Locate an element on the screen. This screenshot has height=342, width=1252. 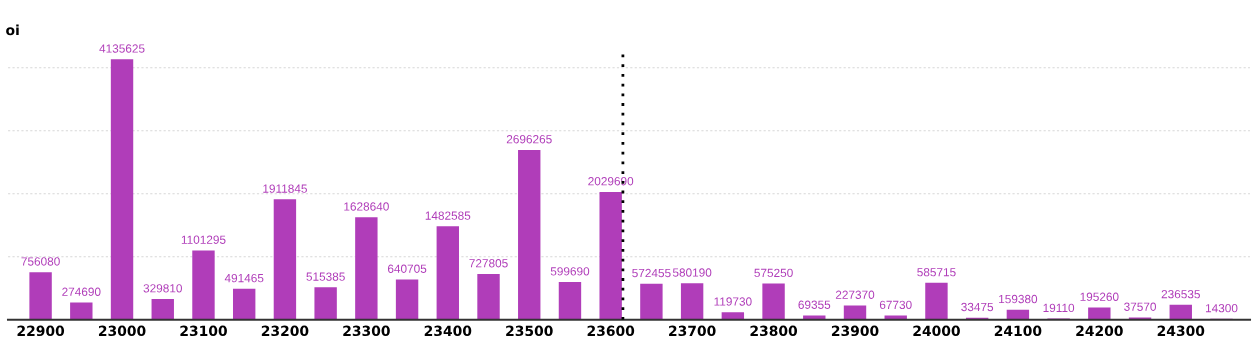
x-tick-label: 23900 is located at coordinates (855, 331).